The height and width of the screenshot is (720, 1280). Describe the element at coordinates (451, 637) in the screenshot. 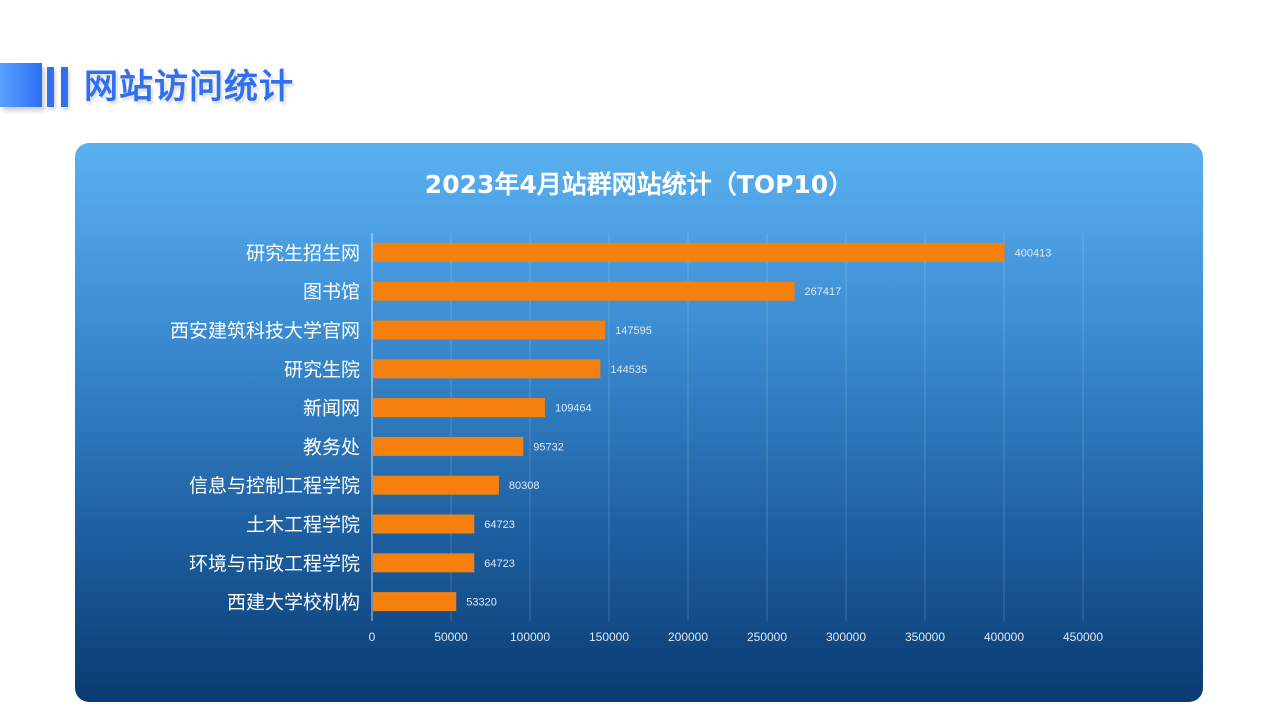

I see `x-tick-label: 50000` at that location.